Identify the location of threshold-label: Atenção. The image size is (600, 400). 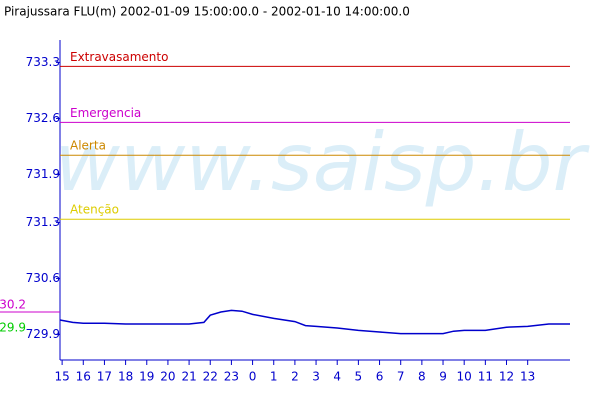
(94, 210).